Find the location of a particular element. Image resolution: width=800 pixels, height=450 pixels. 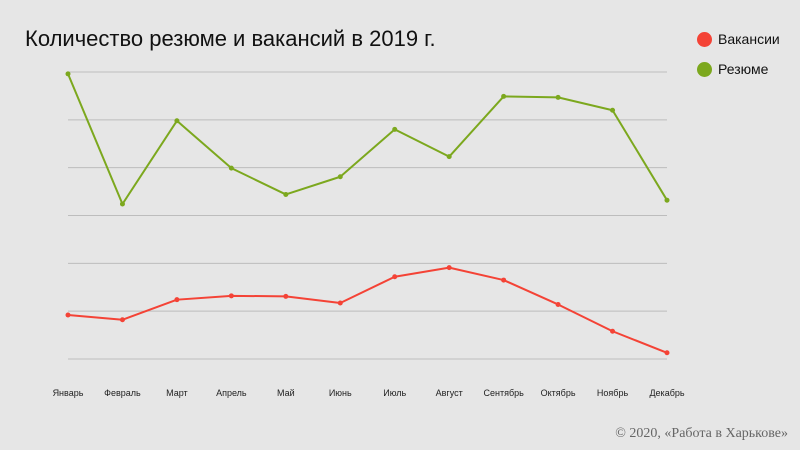

x-tick-label: Январь is located at coordinates (68, 393).